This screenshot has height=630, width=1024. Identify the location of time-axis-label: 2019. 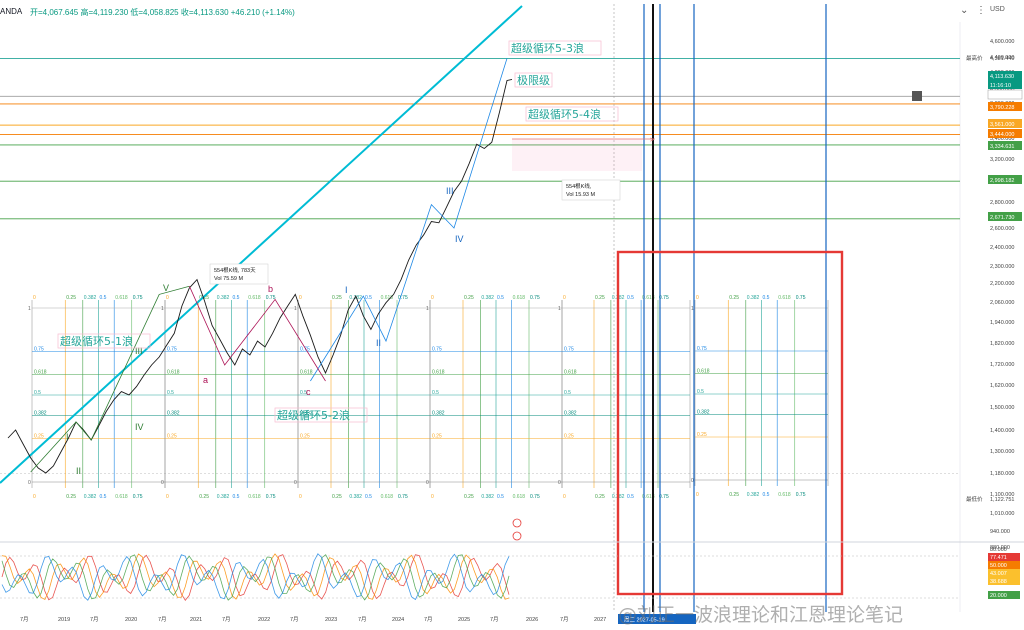
(64, 620).